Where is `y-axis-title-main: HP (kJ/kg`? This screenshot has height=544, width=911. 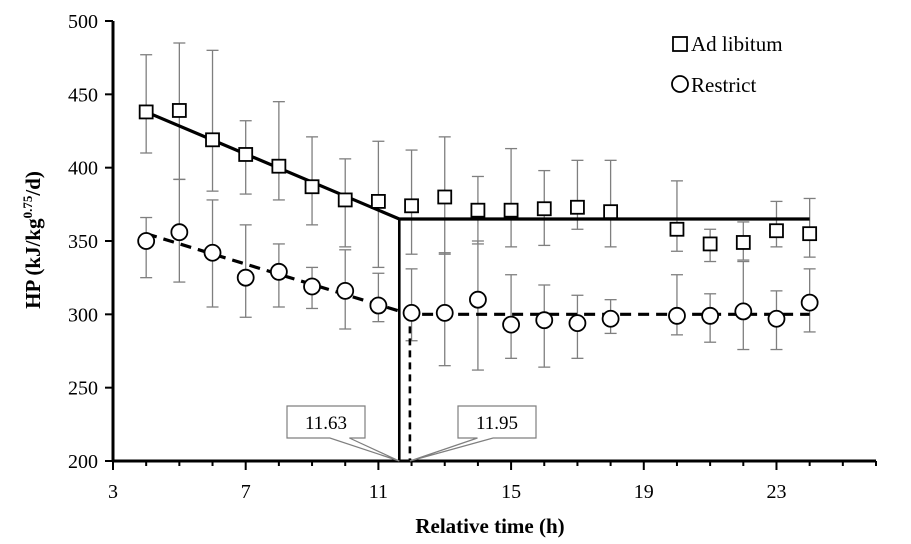 y-axis-title-main: HP (kJ/kg is located at coordinates (33, 263).